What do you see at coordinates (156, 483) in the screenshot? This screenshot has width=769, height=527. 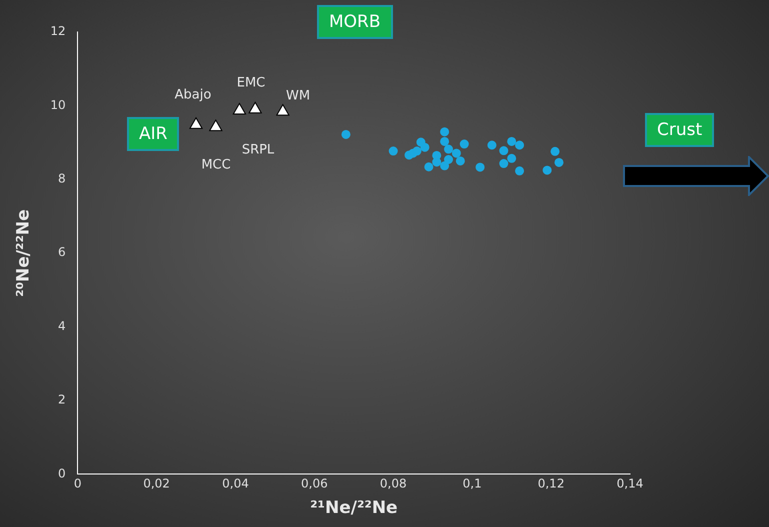 I see `x-tick-label: 0,02` at bounding box center [156, 483].